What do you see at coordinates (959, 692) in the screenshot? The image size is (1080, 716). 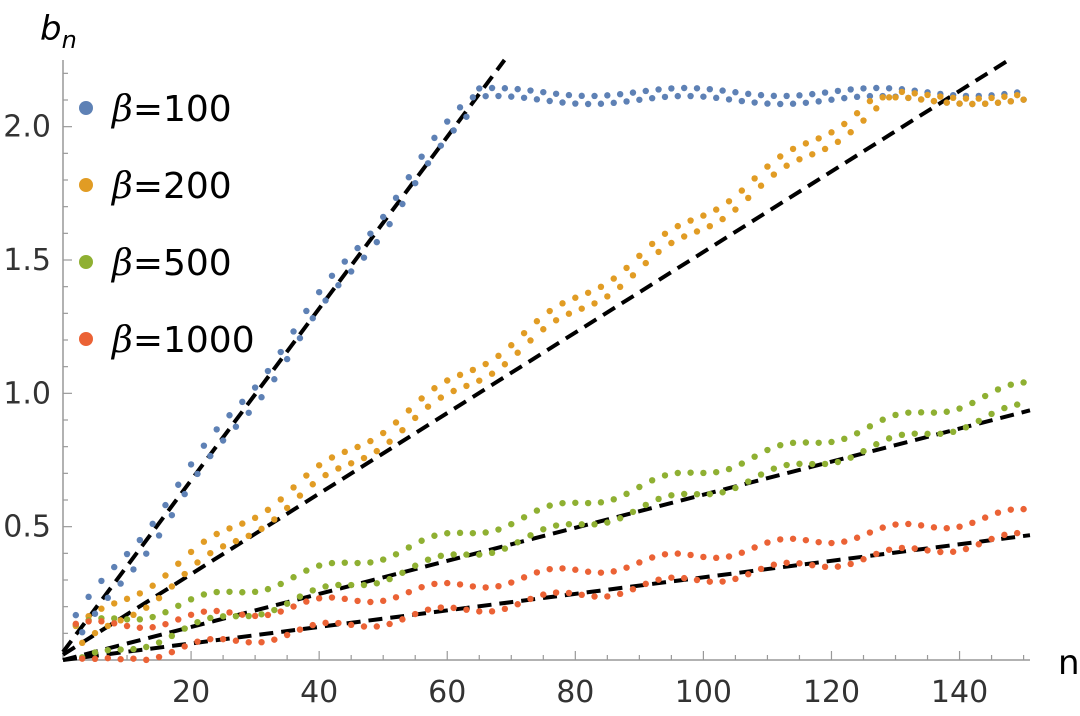 I see `x-tick-label: 140` at bounding box center [959, 692].